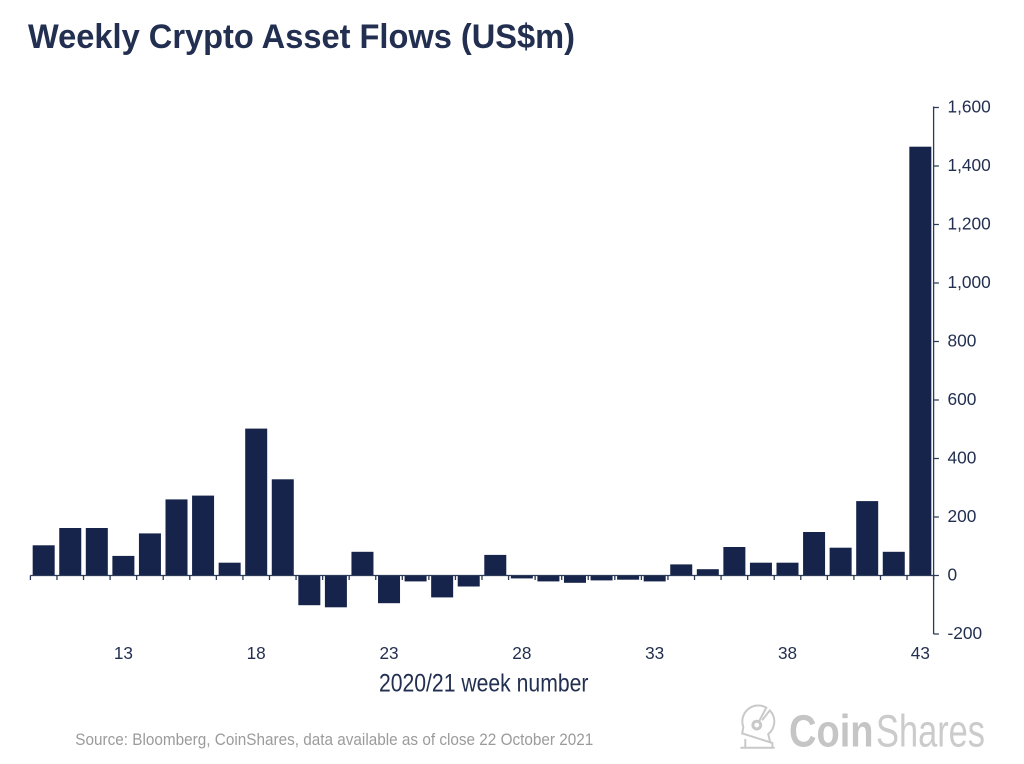 This screenshot has width=1024, height=764. I want to click on svg-text: 1,000, so click(969, 282).